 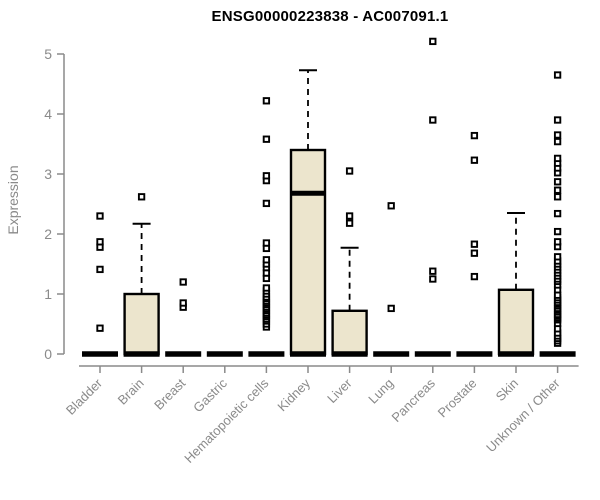 I want to click on y-tick-label: 4, so click(x=48, y=114).